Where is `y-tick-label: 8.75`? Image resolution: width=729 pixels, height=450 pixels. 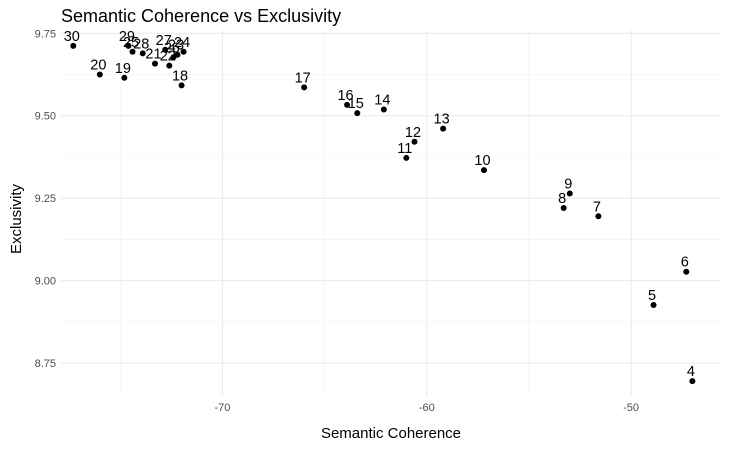
y-tick-label: 8.75 is located at coordinates (45, 364).